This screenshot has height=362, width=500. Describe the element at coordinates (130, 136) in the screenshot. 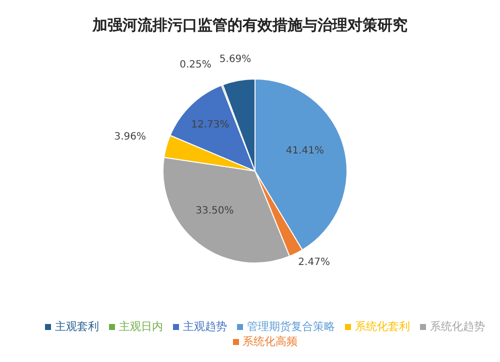

I see `data-label: 3.96%` at that location.